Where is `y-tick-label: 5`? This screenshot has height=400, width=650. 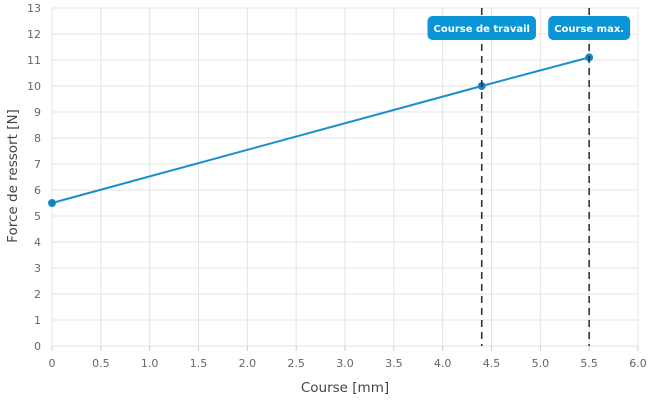
y-tick-label: 5 is located at coordinates (37, 216).